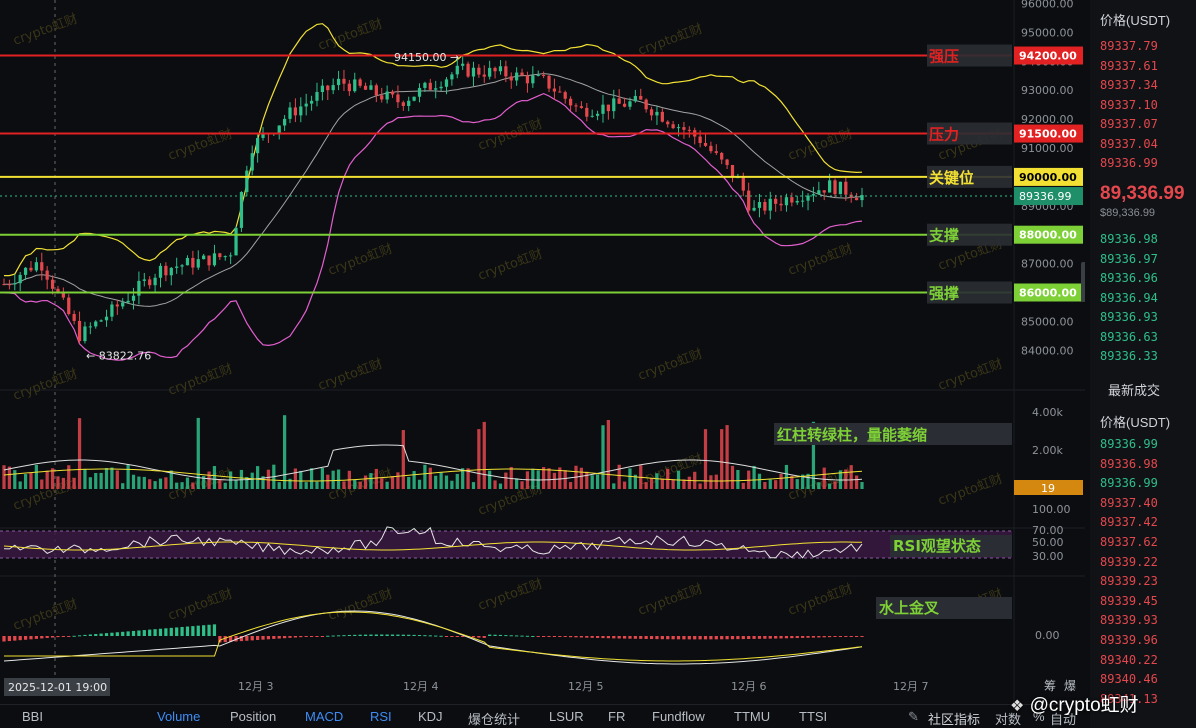 Image resolution: width=1196 pixels, height=728 pixels. Describe the element at coordinates (1048, 235) in the screenshot. I see `level-price-text: 88000.00` at that location.